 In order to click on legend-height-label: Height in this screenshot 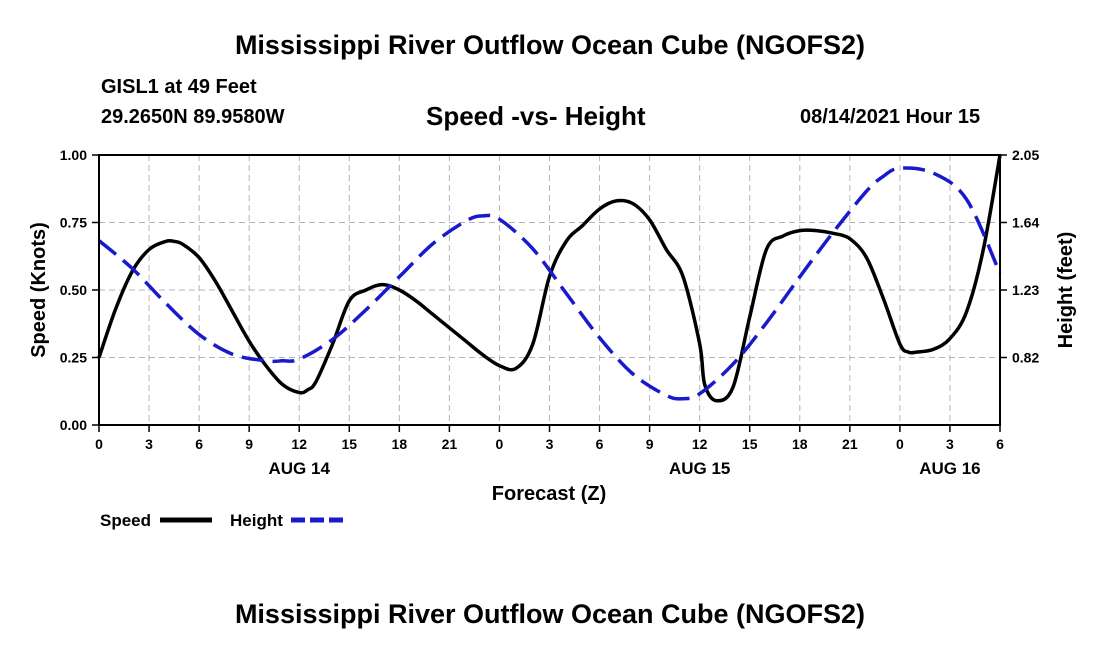, I will do `click(256, 520)`.